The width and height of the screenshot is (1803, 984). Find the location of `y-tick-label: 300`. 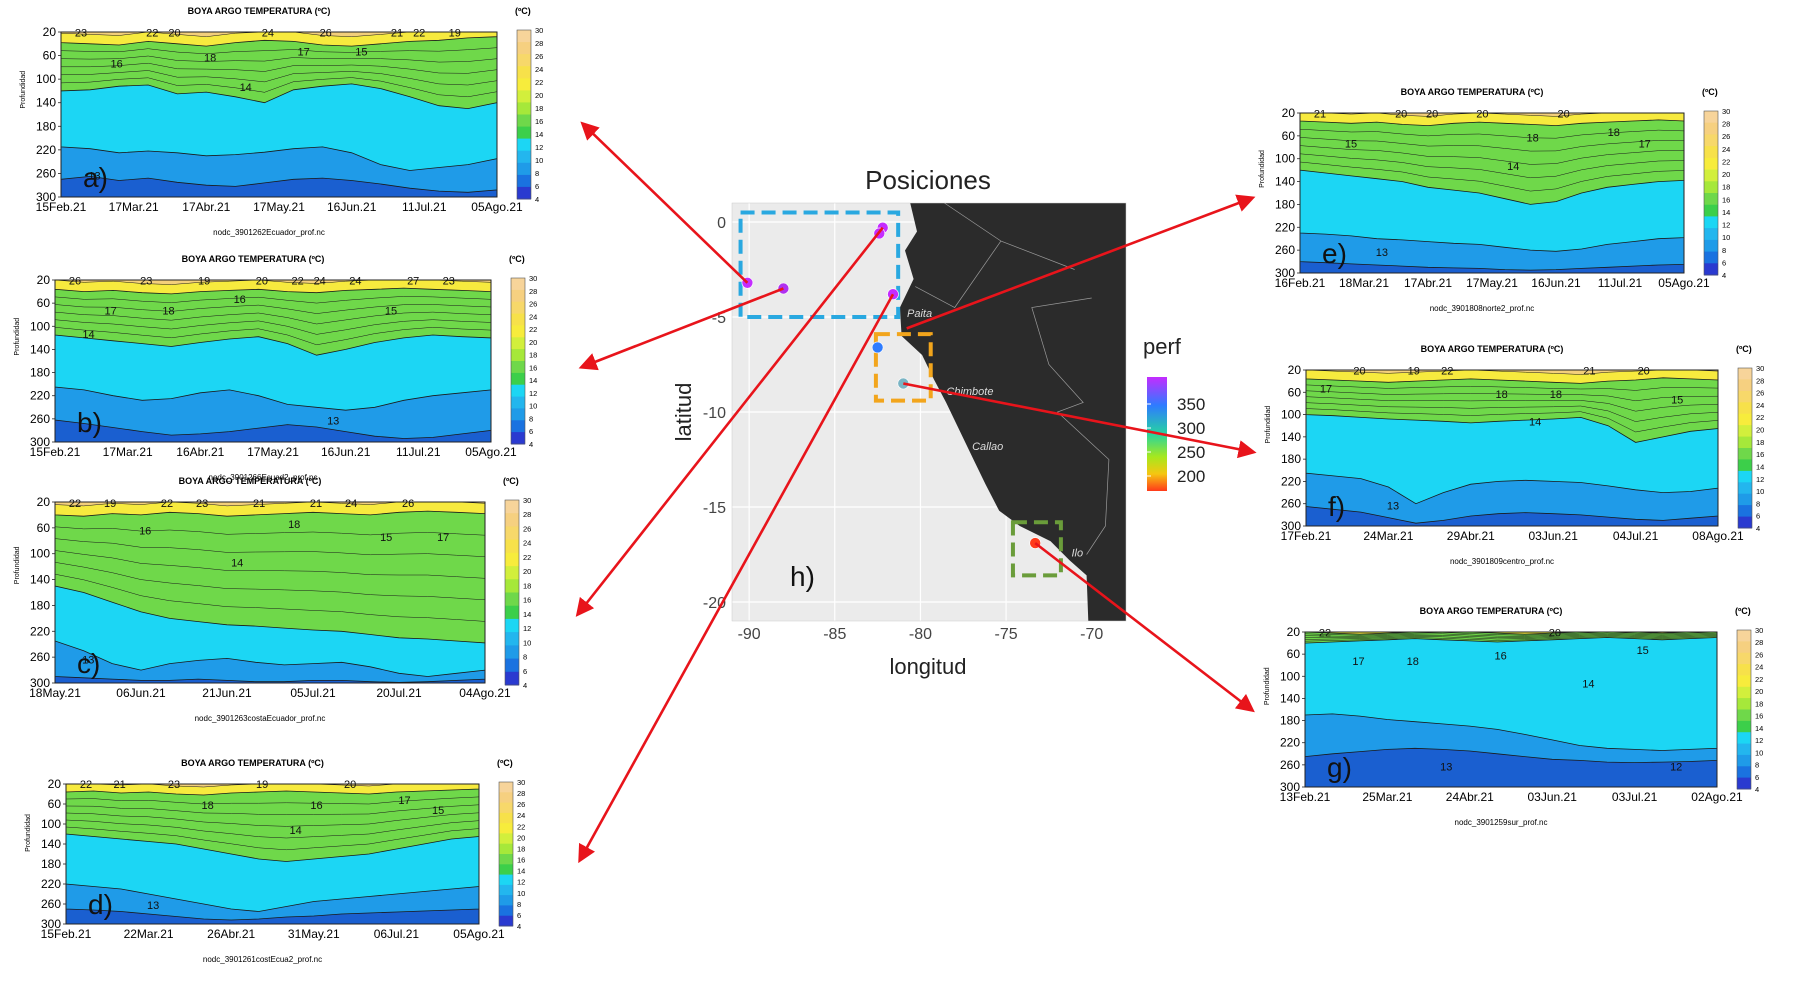

y-tick-label: 300 is located at coordinates (40, 442).